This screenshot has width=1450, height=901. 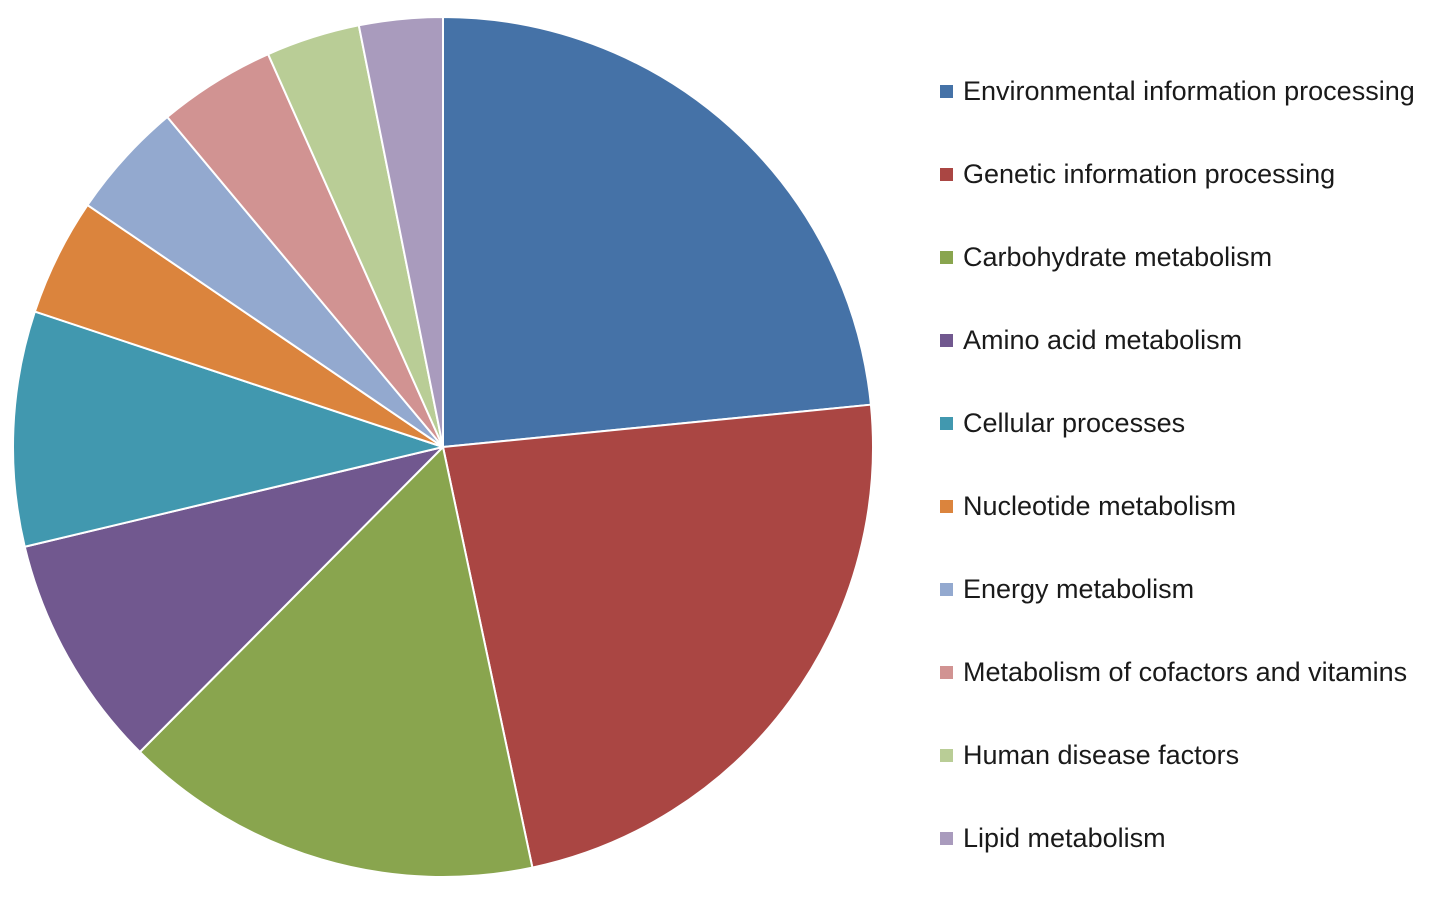 I want to click on legend-item-amino-acid-metabolism: Amino acid metabolism, so click(x=1195, y=340).